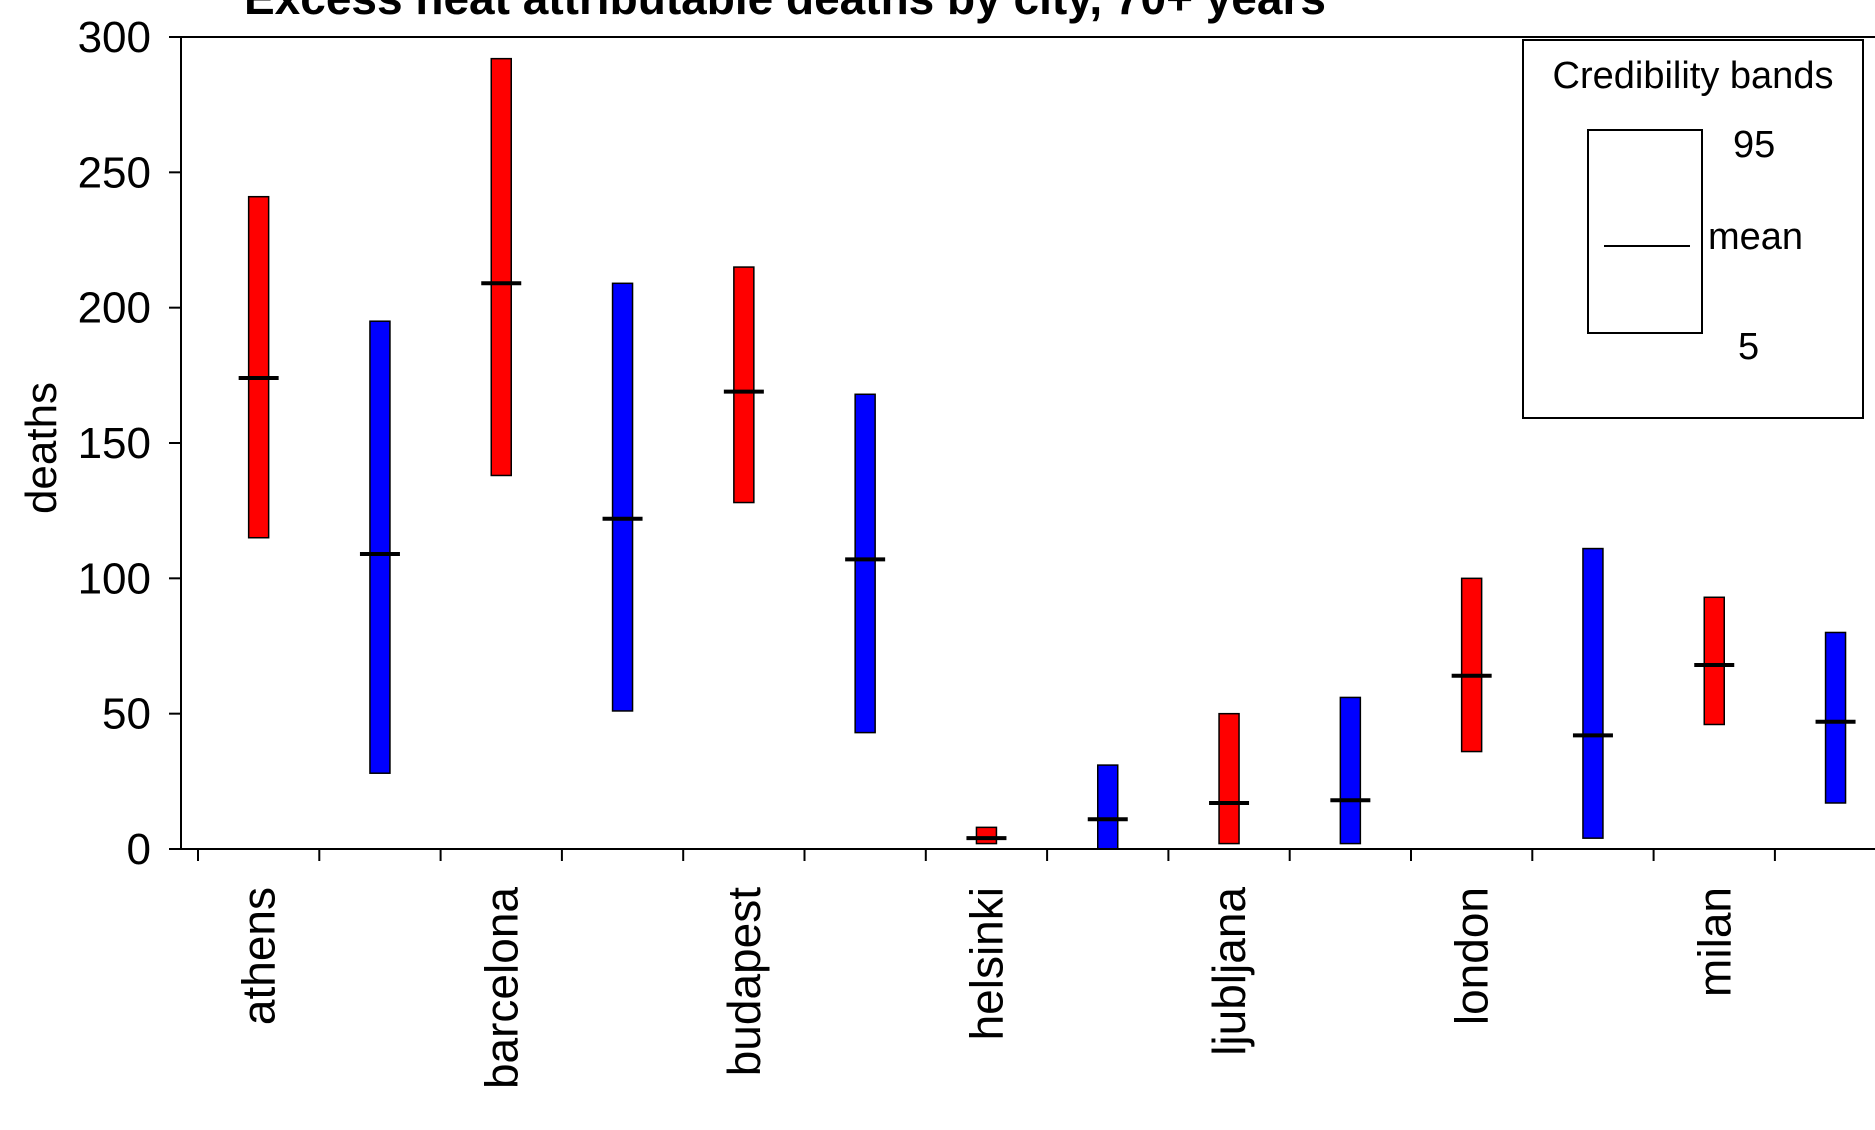 The width and height of the screenshot is (1875, 1130). I want to click on x-tick-label: barcelona, so click(501, 988).